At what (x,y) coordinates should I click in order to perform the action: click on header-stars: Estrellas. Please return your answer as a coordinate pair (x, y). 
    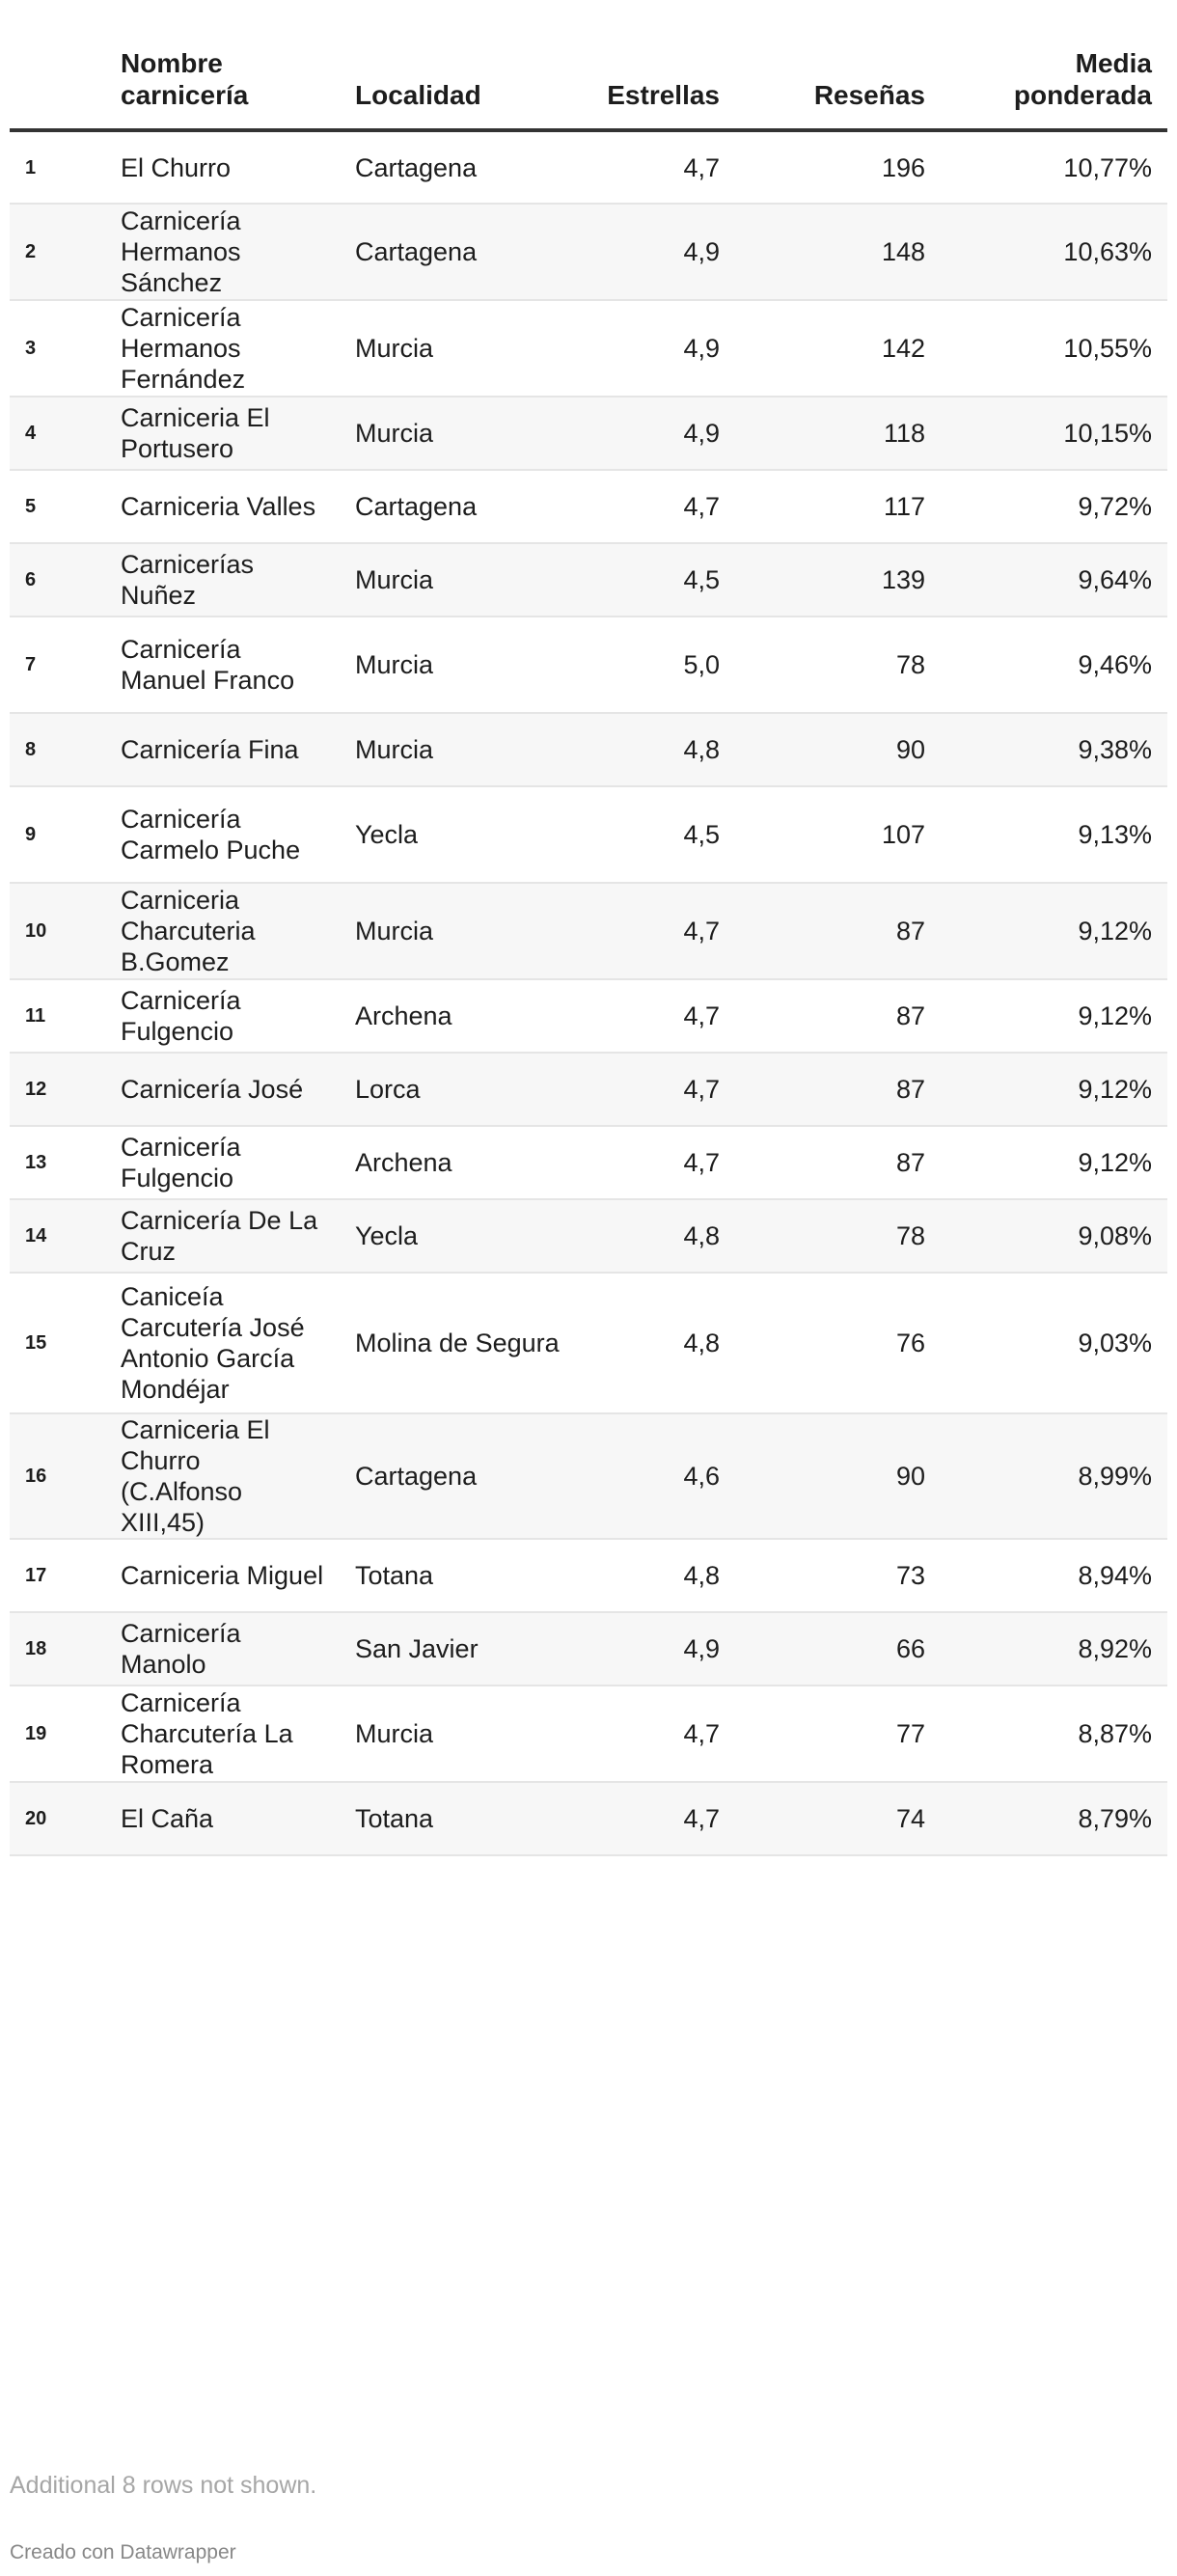
    Looking at the image, I should click on (662, 66).